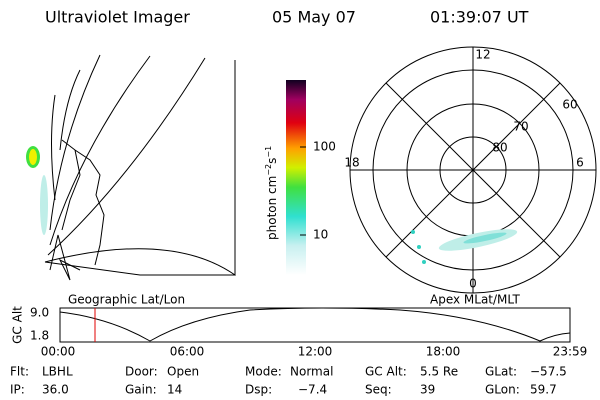 Image resolution: width=600 pixels, height=400 pixels. Describe the element at coordinates (55, 390) in the screenshot. I see `info-value: 36.0` at that location.